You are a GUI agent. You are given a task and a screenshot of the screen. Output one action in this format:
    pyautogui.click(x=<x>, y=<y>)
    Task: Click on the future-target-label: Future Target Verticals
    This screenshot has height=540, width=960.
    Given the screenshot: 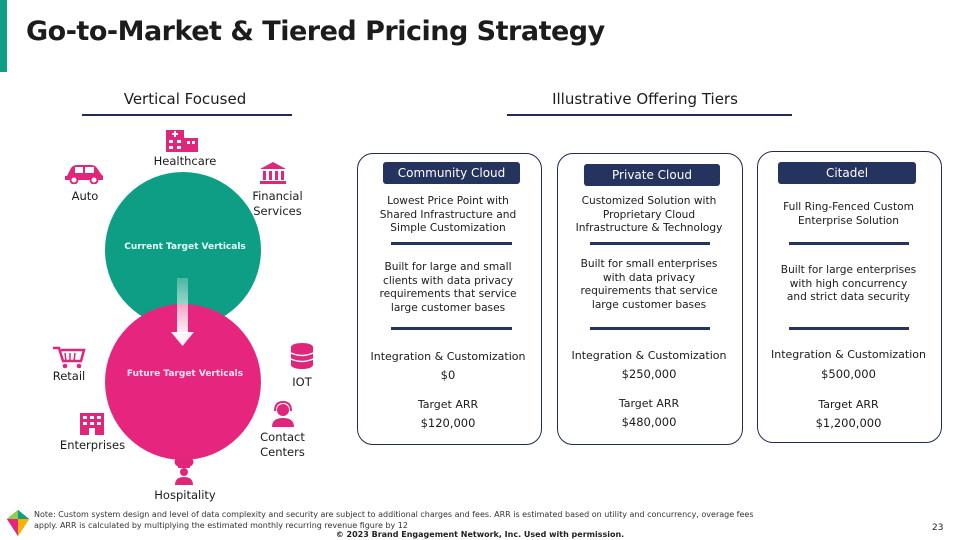 What is the action you would take?
    pyautogui.click(x=185, y=374)
    